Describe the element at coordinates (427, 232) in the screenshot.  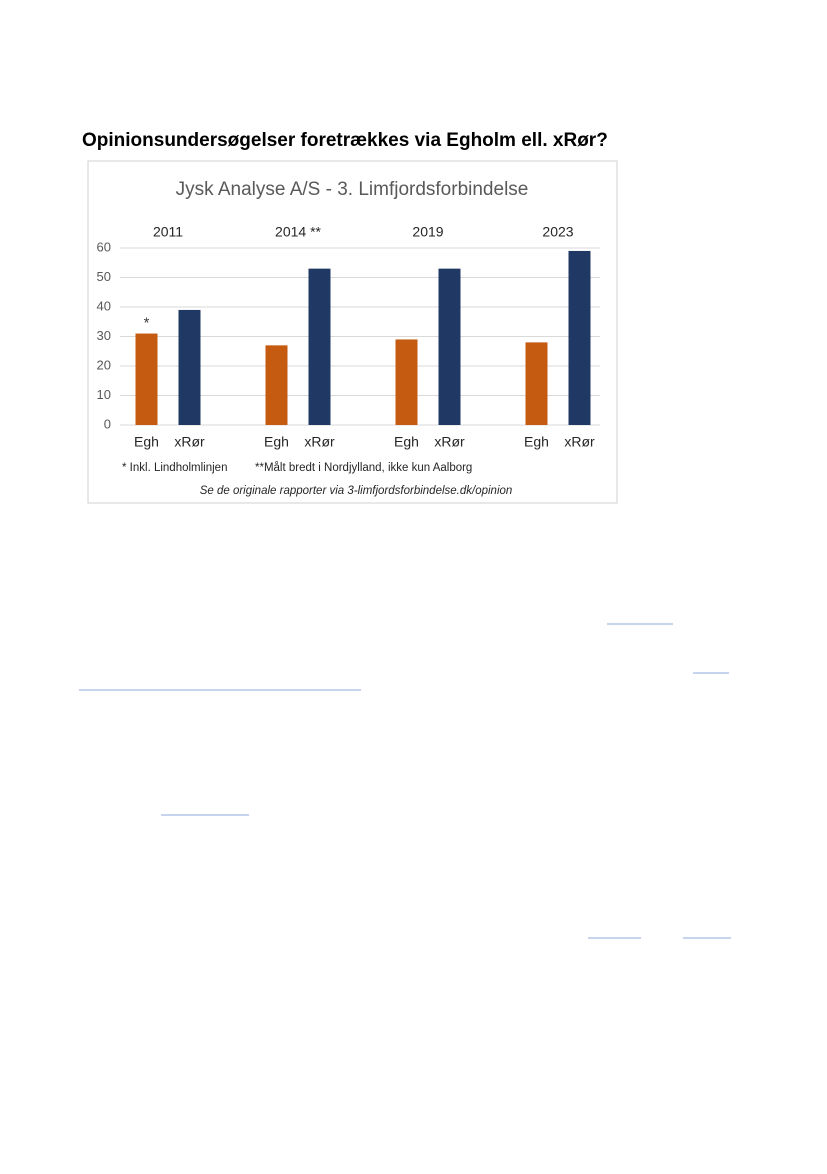
I see `group-label: 2019` at that location.